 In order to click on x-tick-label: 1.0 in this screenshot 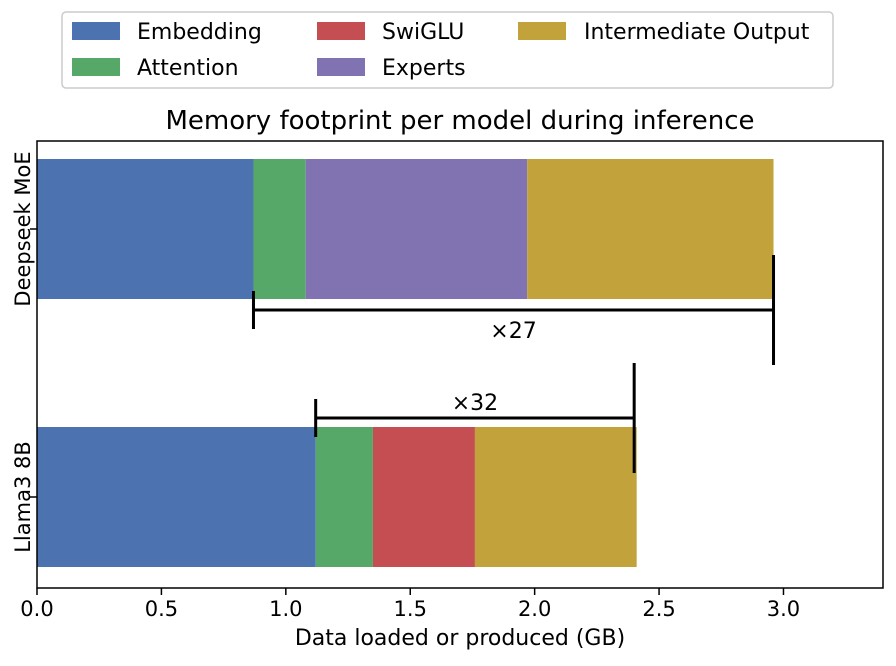, I will do `click(285, 609)`.